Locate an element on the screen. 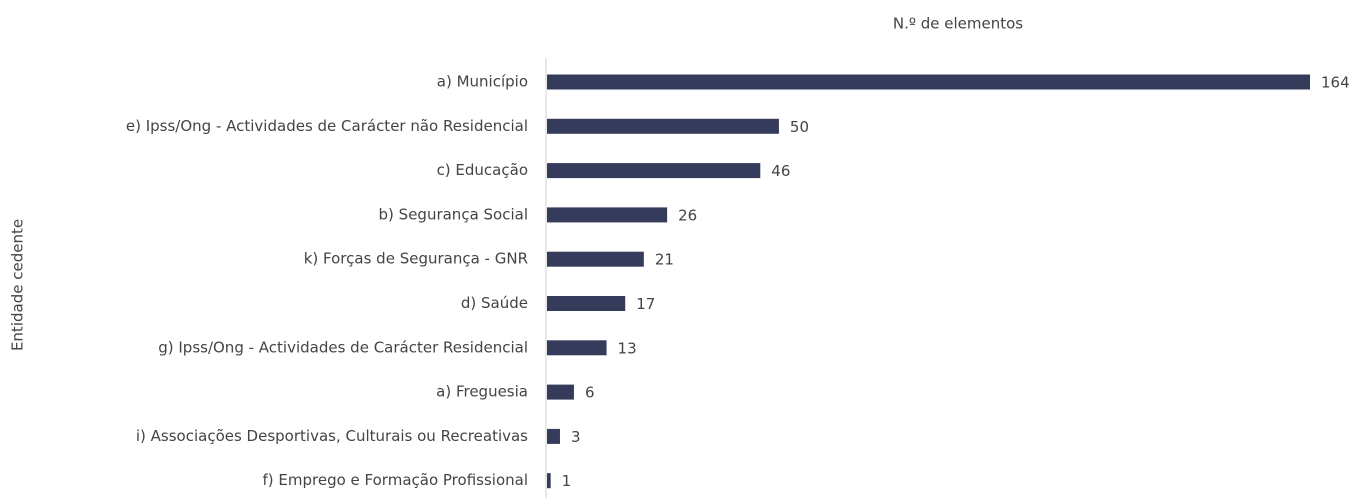 The width and height of the screenshot is (1358, 498). y-axis-label: Entidade cedente is located at coordinates (18, 285).